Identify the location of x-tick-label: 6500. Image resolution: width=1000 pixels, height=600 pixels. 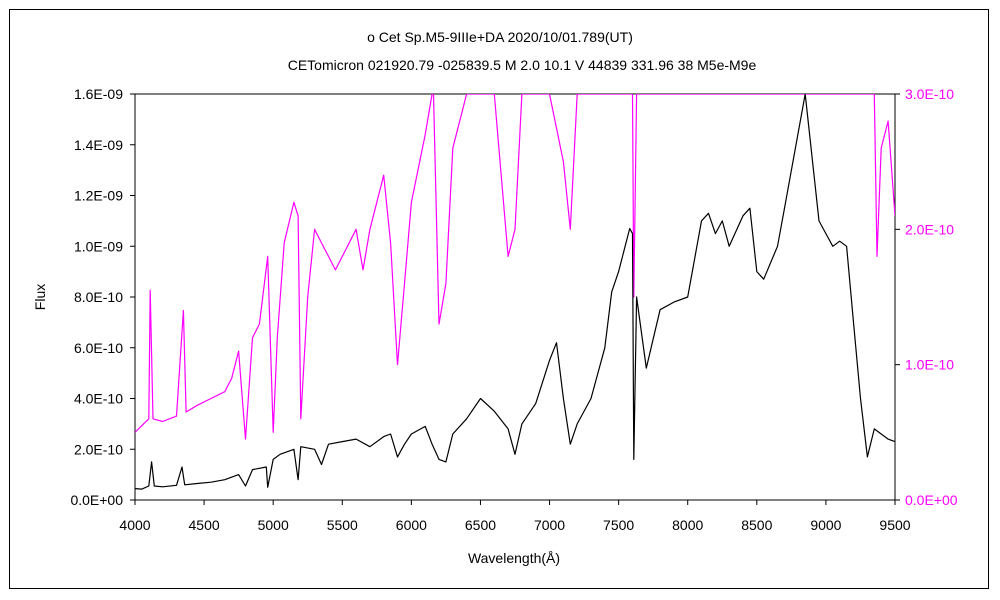
(480, 525).